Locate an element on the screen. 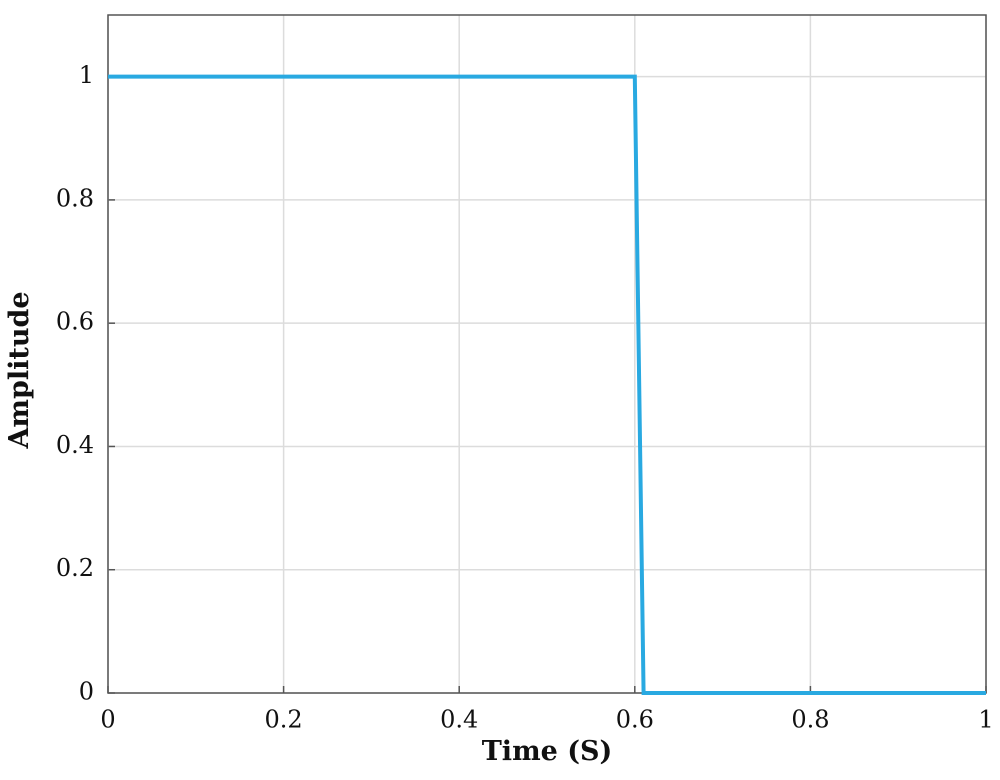 Image resolution: width=1000 pixels, height=780 pixels. y-tick-label: 0.8 is located at coordinates (75, 198).